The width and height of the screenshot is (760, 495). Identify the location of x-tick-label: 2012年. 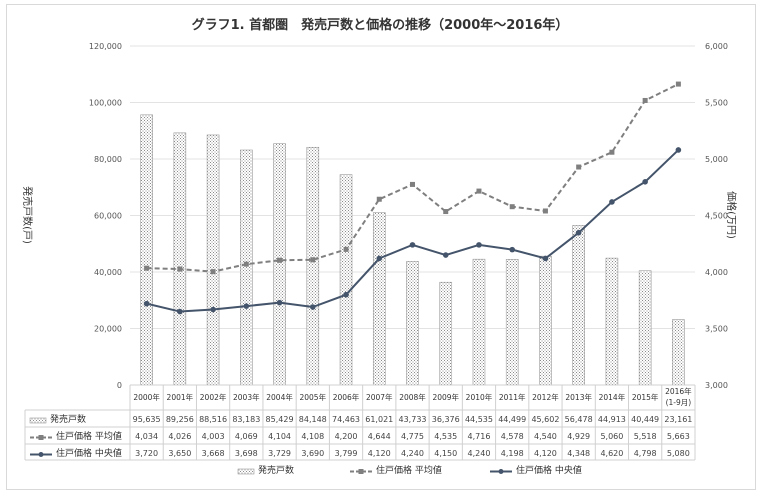
(545, 397).